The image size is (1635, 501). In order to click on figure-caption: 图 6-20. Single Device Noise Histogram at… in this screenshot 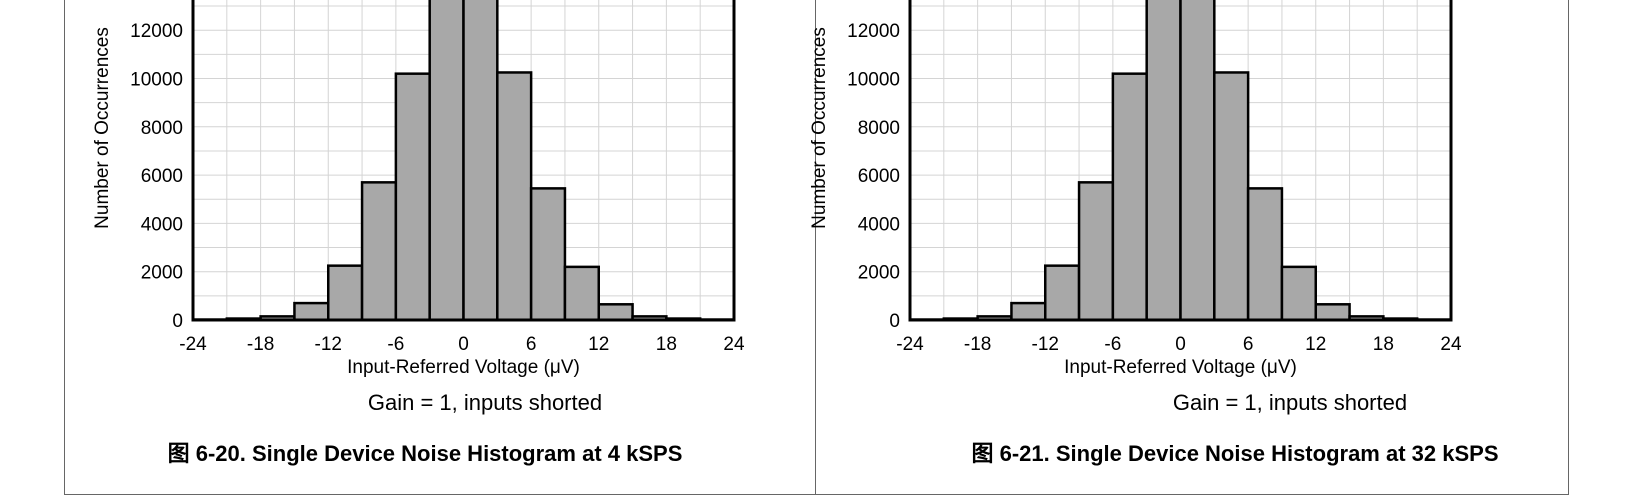, I will do `click(425, 453)`.